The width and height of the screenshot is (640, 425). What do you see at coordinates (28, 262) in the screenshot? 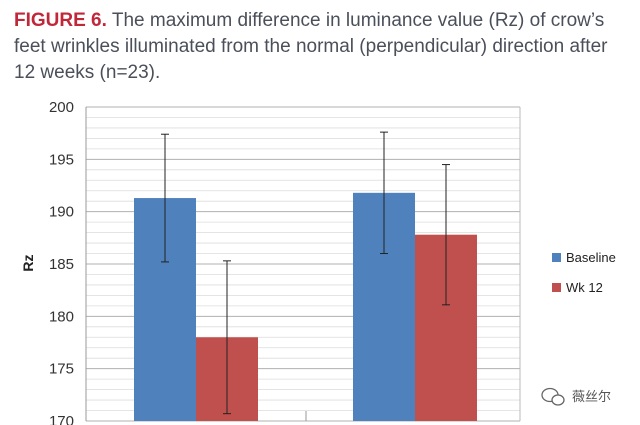
I see `y-axis-label: Rz` at bounding box center [28, 262].